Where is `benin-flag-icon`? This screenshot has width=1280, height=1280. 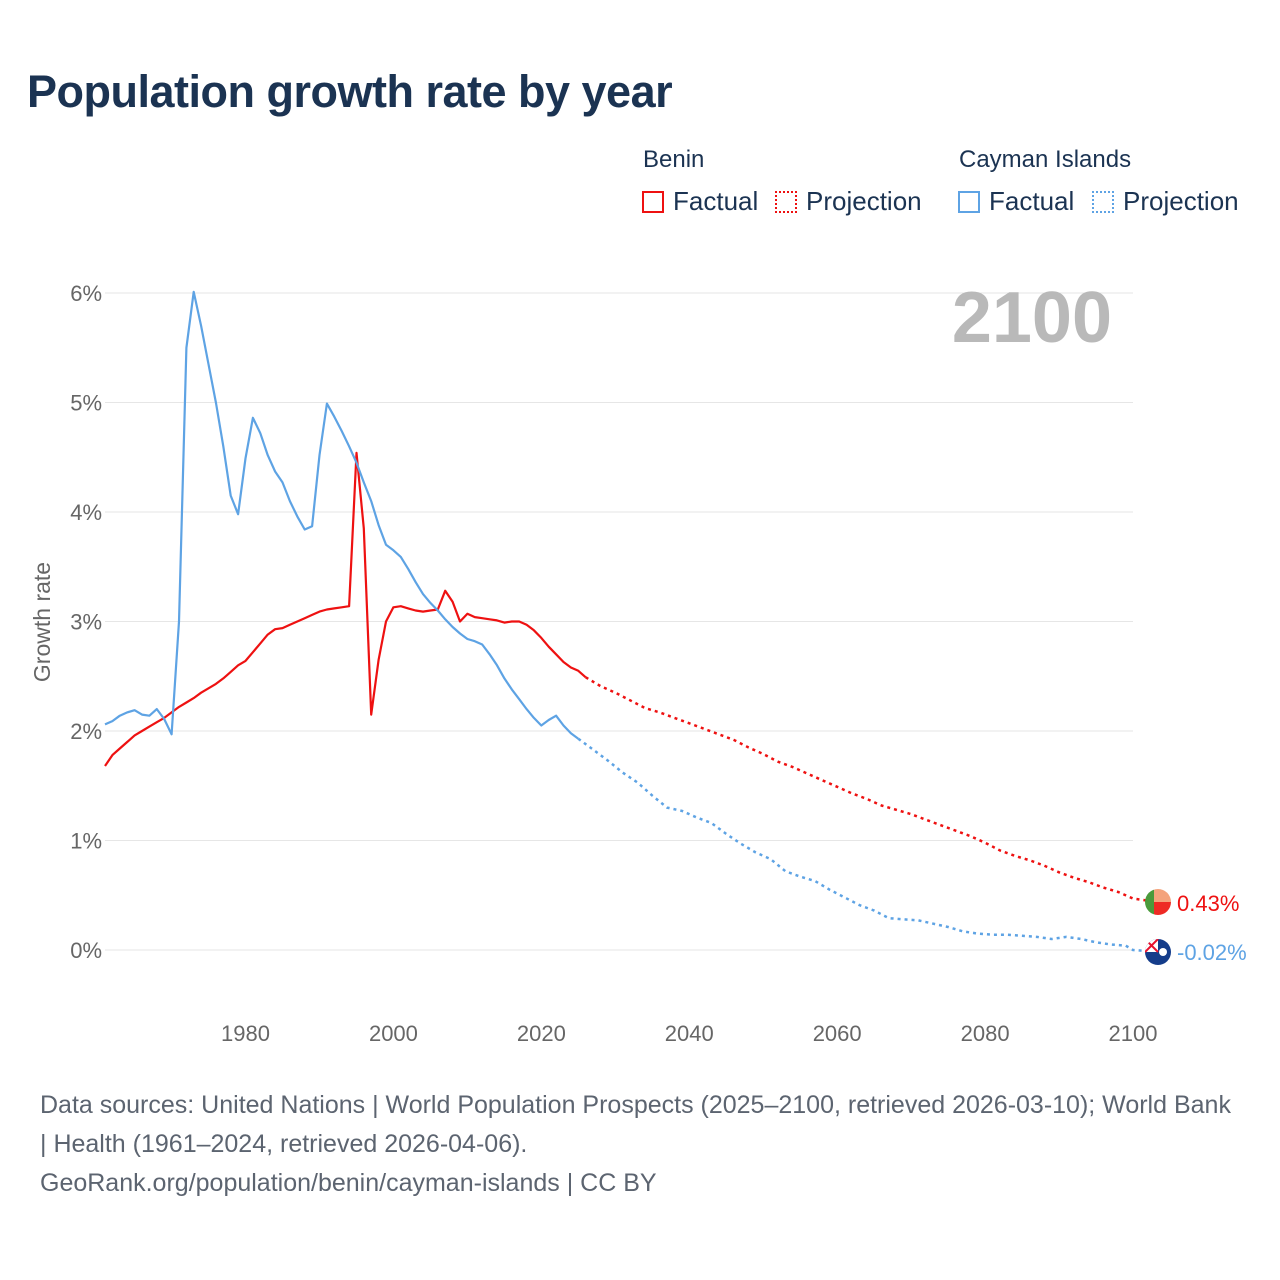
benin-flag-icon is located at coordinates (1158, 902).